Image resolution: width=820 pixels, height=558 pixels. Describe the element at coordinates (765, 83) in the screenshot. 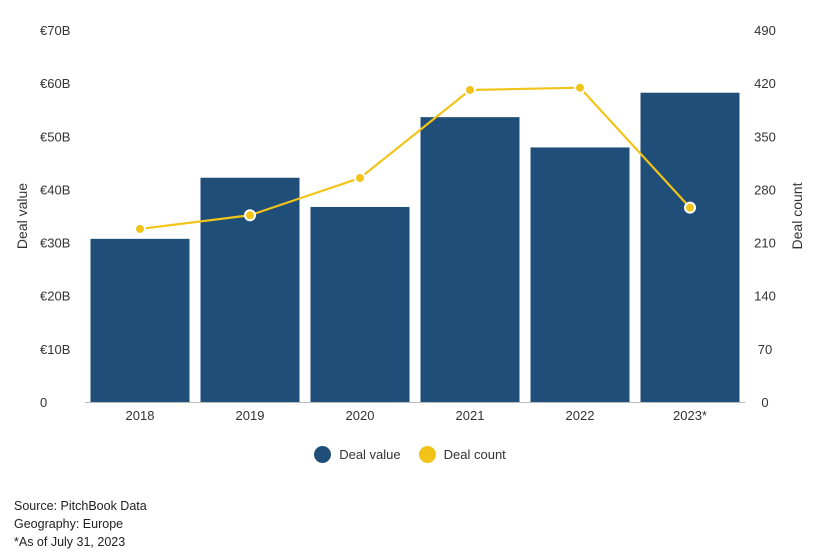

I see `y-right-tick-label: 420` at that location.